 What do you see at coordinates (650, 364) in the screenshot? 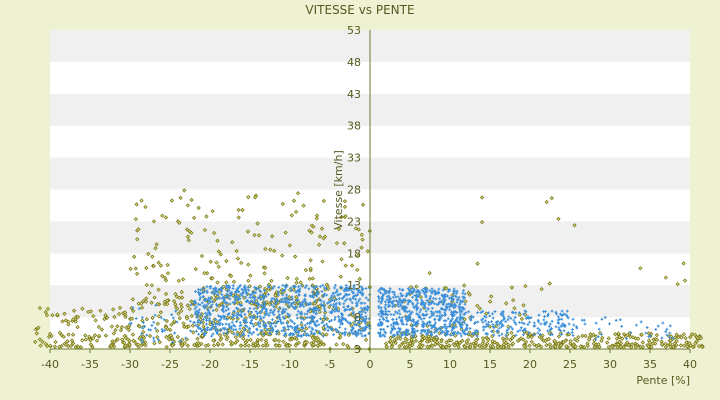
I see `x-tick-label: 35` at bounding box center [650, 364].